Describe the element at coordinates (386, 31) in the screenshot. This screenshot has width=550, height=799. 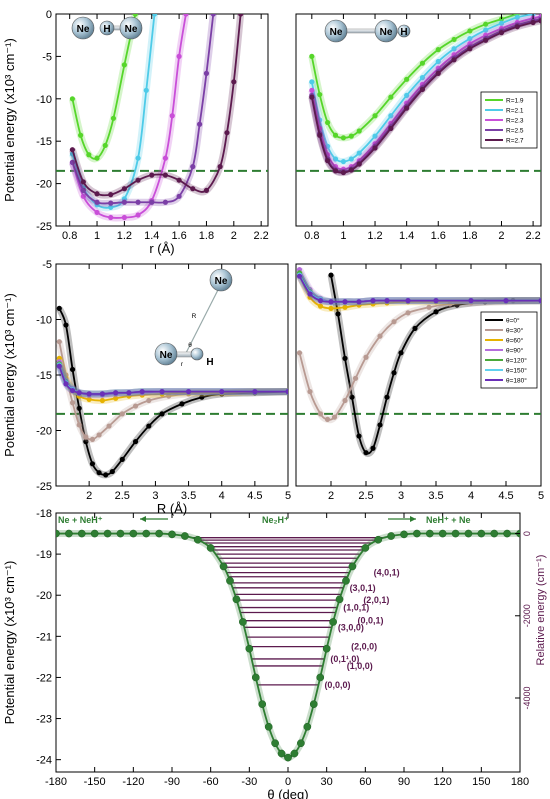
I see `atom-ne` at that location.